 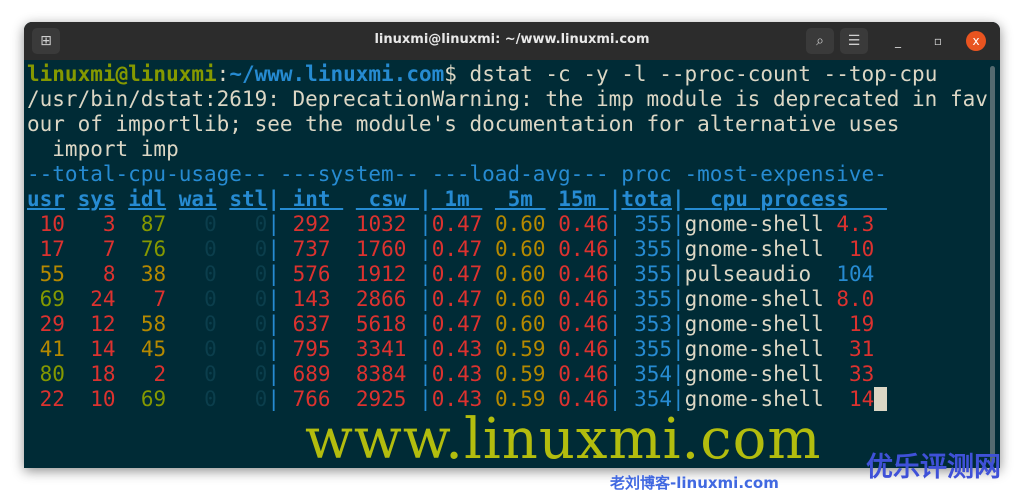 What do you see at coordinates (880, 399) in the screenshot?
I see `cursor` at bounding box center [880, 399].